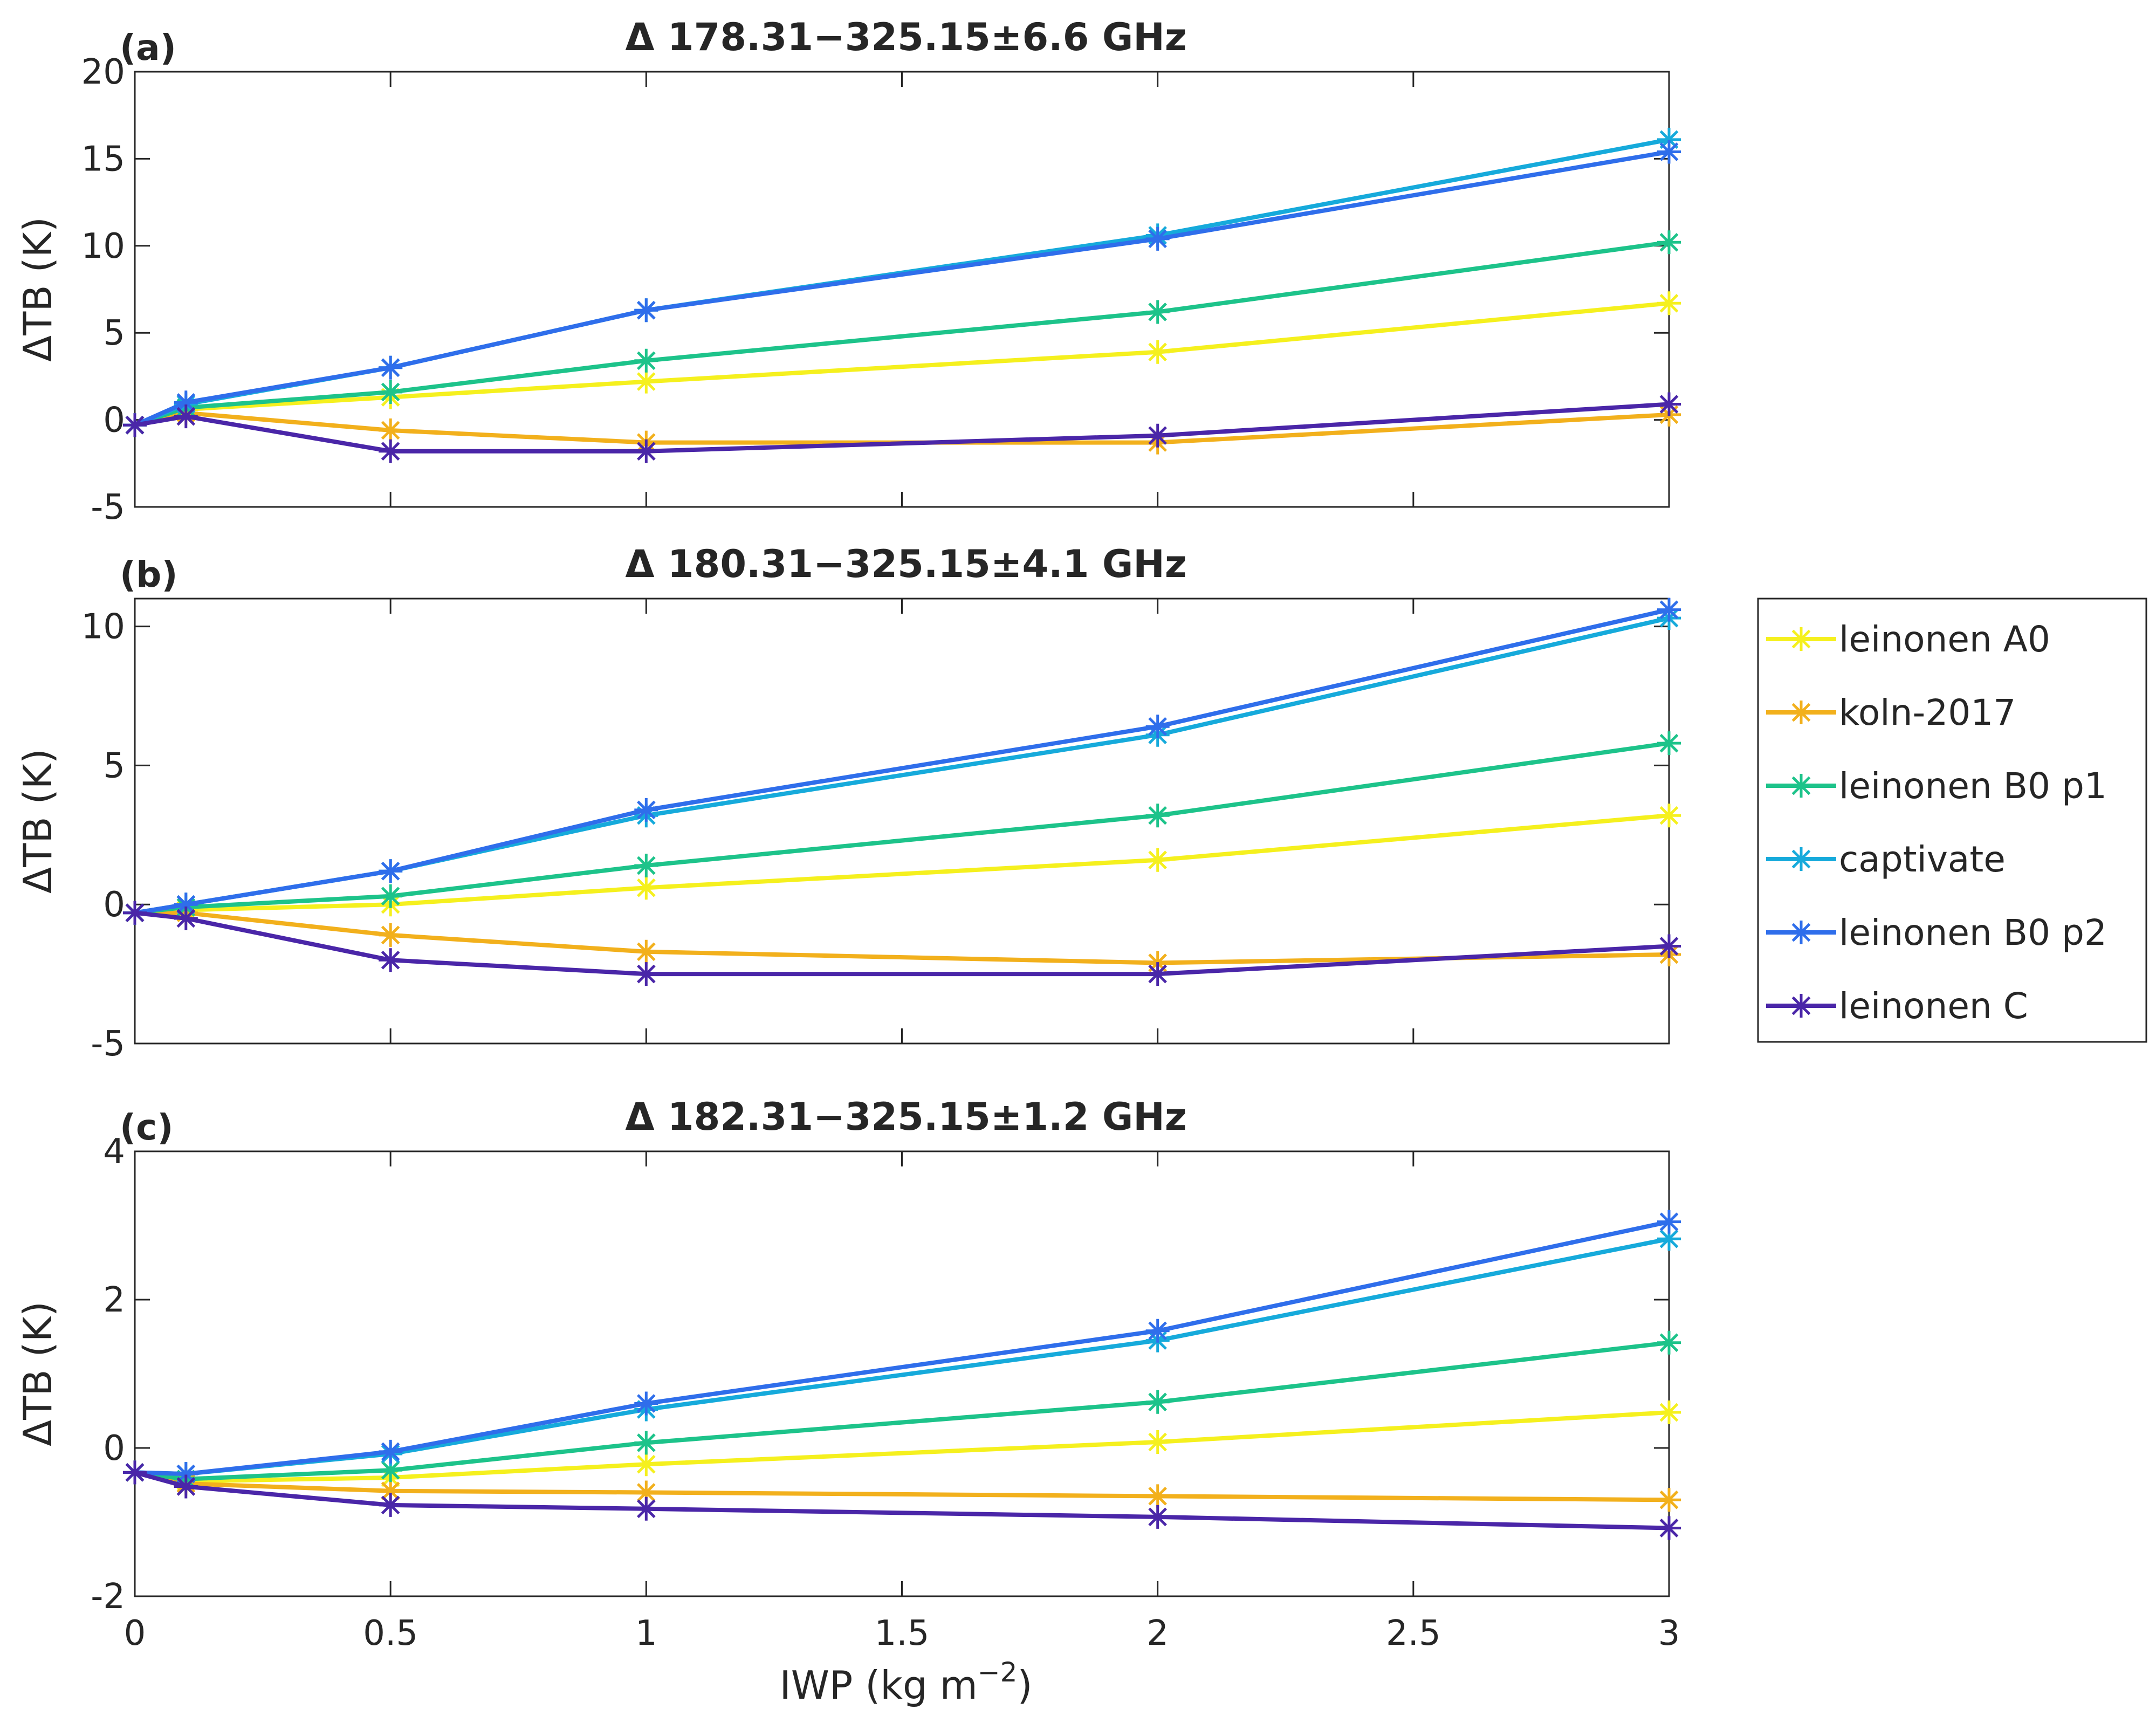 The image size is (2156, 1730). Describe the element at coordinates (1973, 786) in the screenshot. I see `legend-label: leinonen B0 p1` at that location.